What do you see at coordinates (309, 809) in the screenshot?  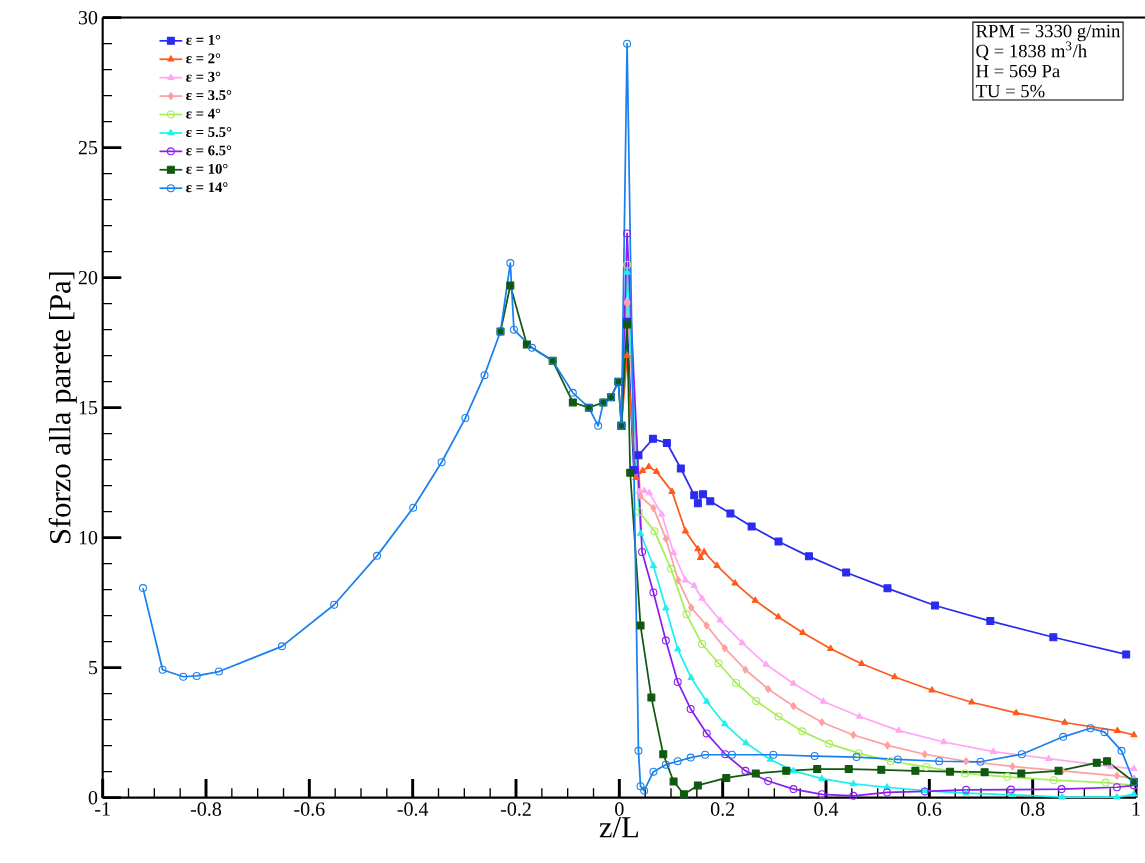 I see `x-tick-label: -0.6` at bounding box center [309, 809].